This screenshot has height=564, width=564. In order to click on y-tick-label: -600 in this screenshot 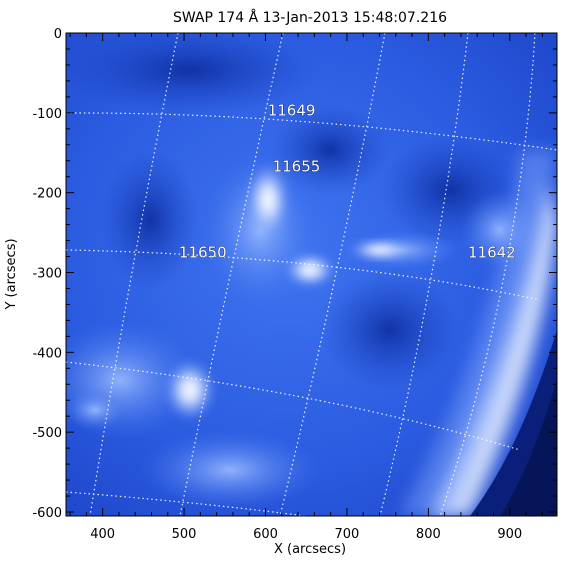, I will do `click(47, 513)`.